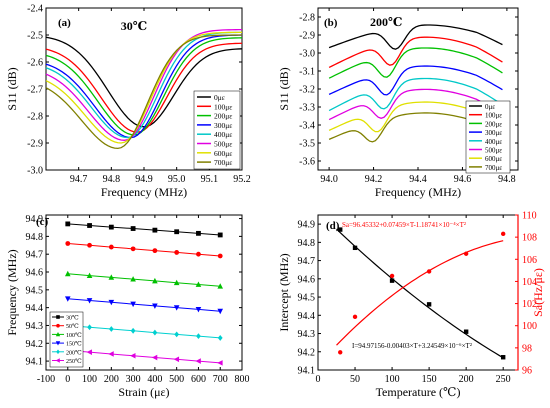  I want to click on legend-entry: 50℃, so click(72, 326).